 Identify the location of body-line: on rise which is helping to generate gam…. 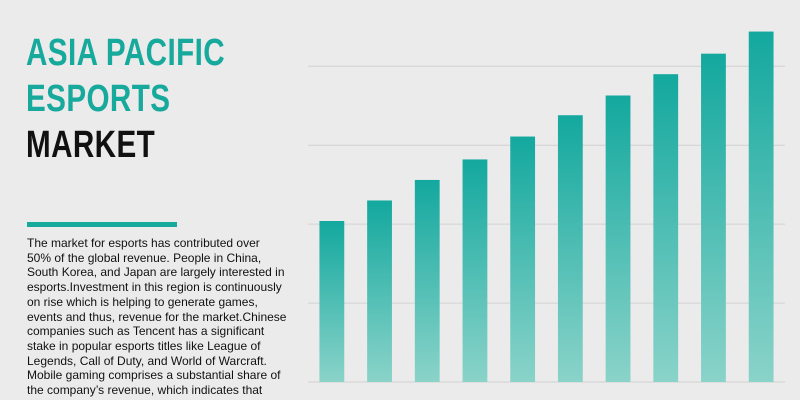
(142, 301).